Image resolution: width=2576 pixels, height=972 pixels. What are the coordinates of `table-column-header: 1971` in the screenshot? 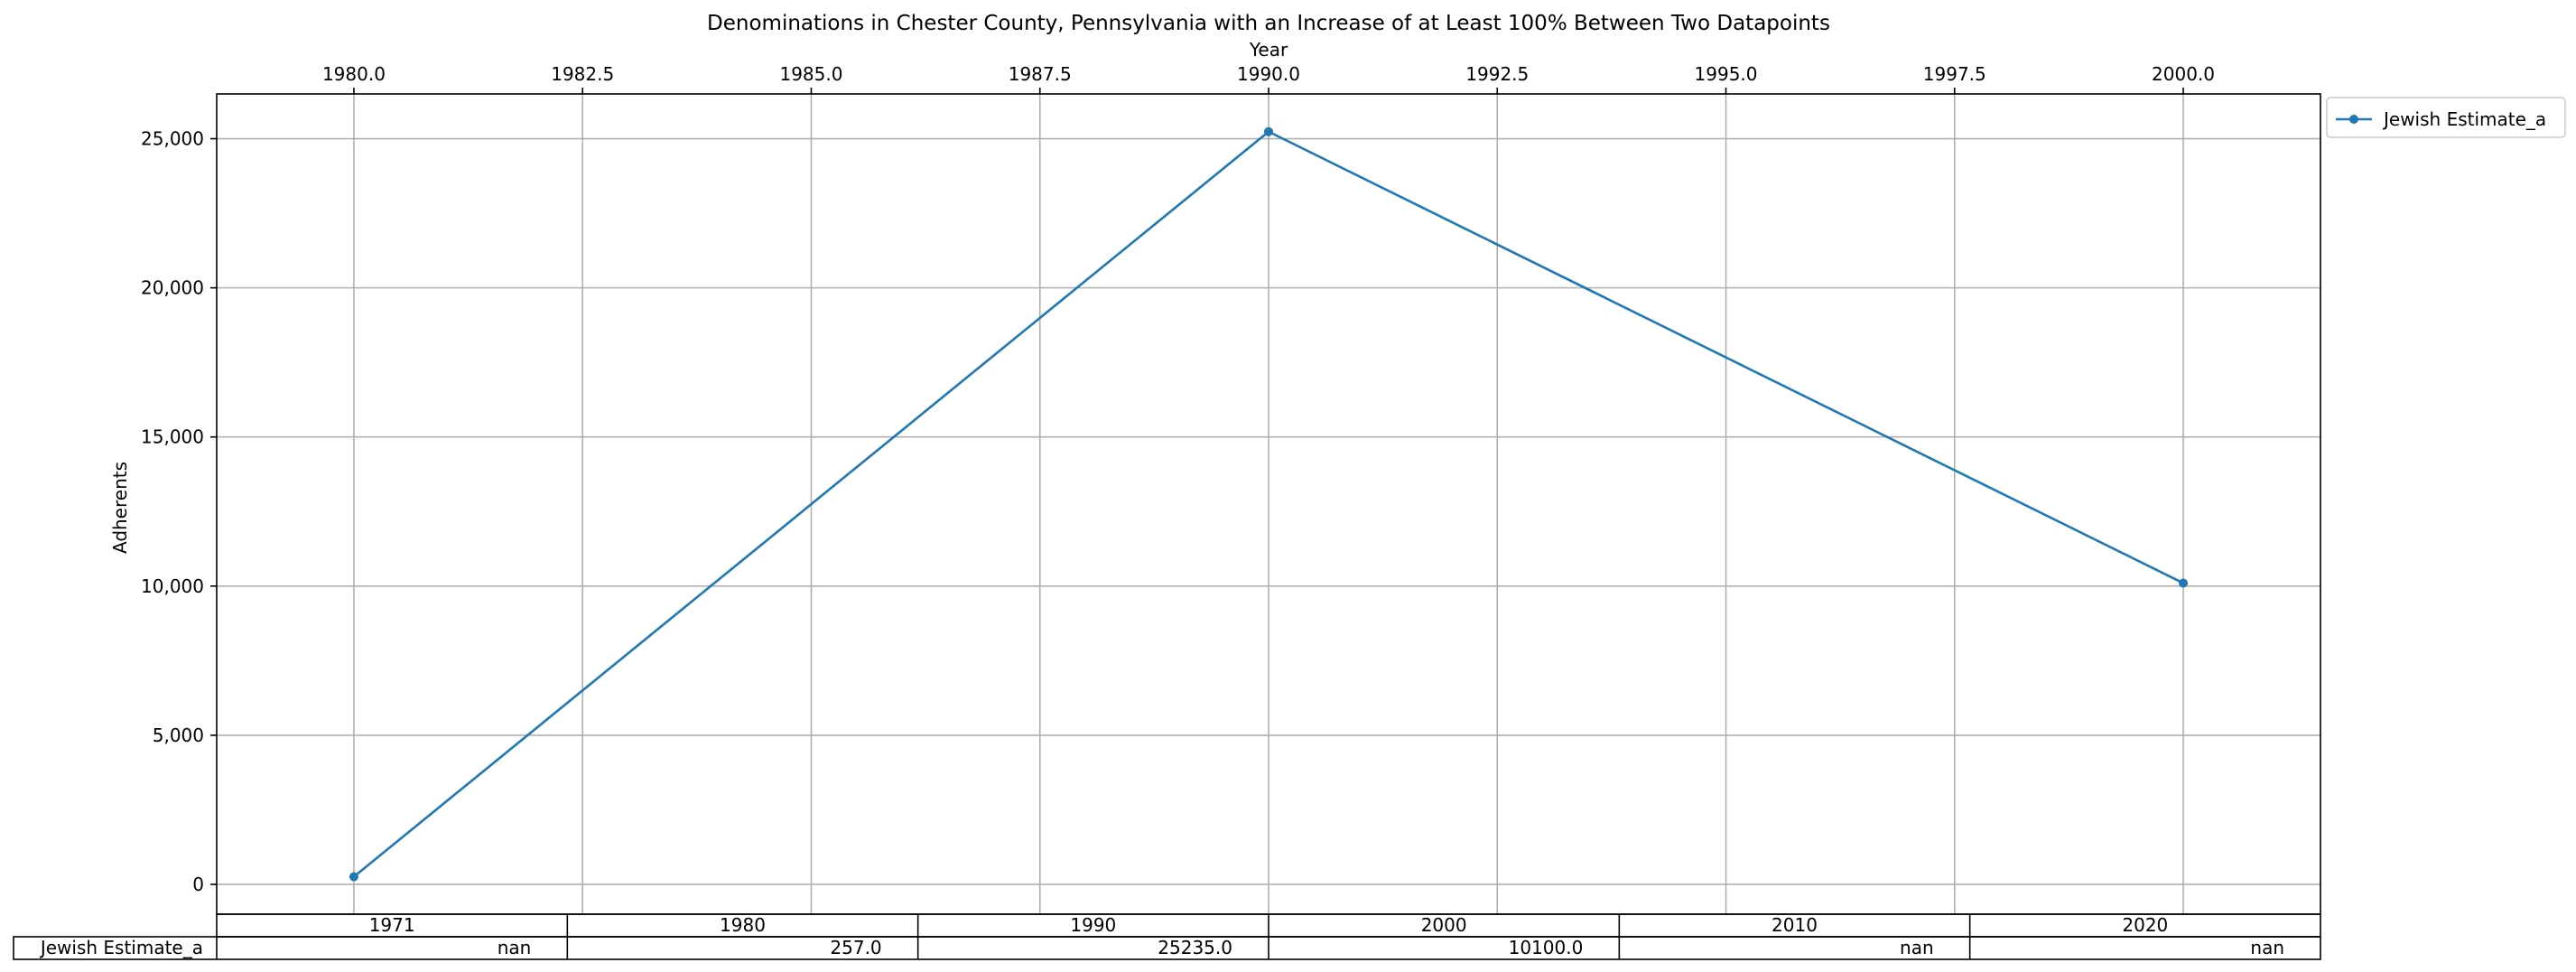 It's located at (392, 925).